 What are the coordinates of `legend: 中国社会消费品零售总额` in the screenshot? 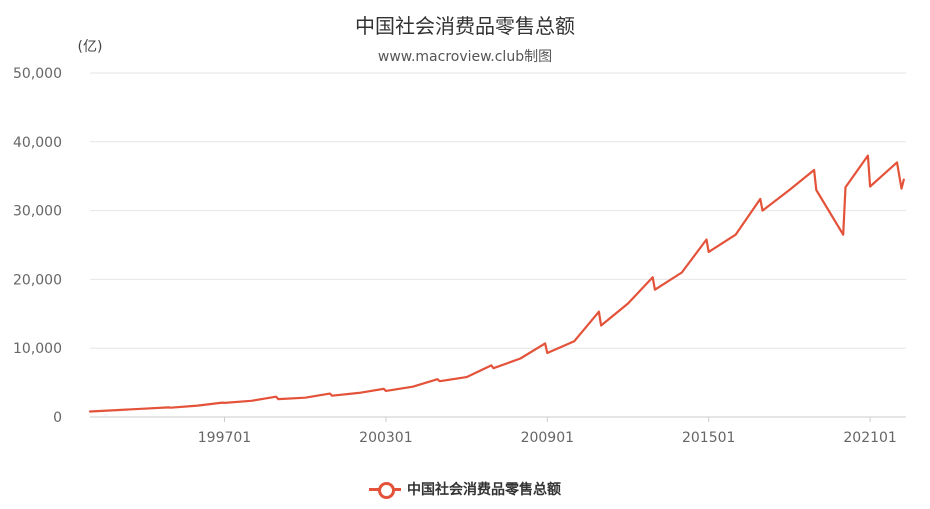 It's located at (465, 489).